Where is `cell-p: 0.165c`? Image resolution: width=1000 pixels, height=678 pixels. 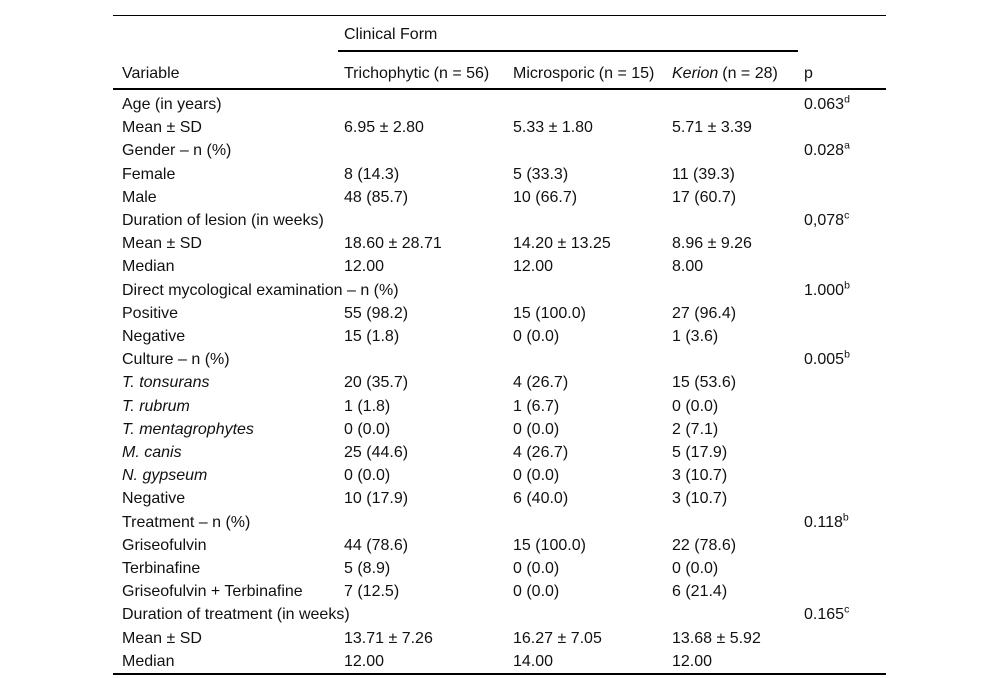
cell-p: 0.165c is located at coordinates (842, 614).